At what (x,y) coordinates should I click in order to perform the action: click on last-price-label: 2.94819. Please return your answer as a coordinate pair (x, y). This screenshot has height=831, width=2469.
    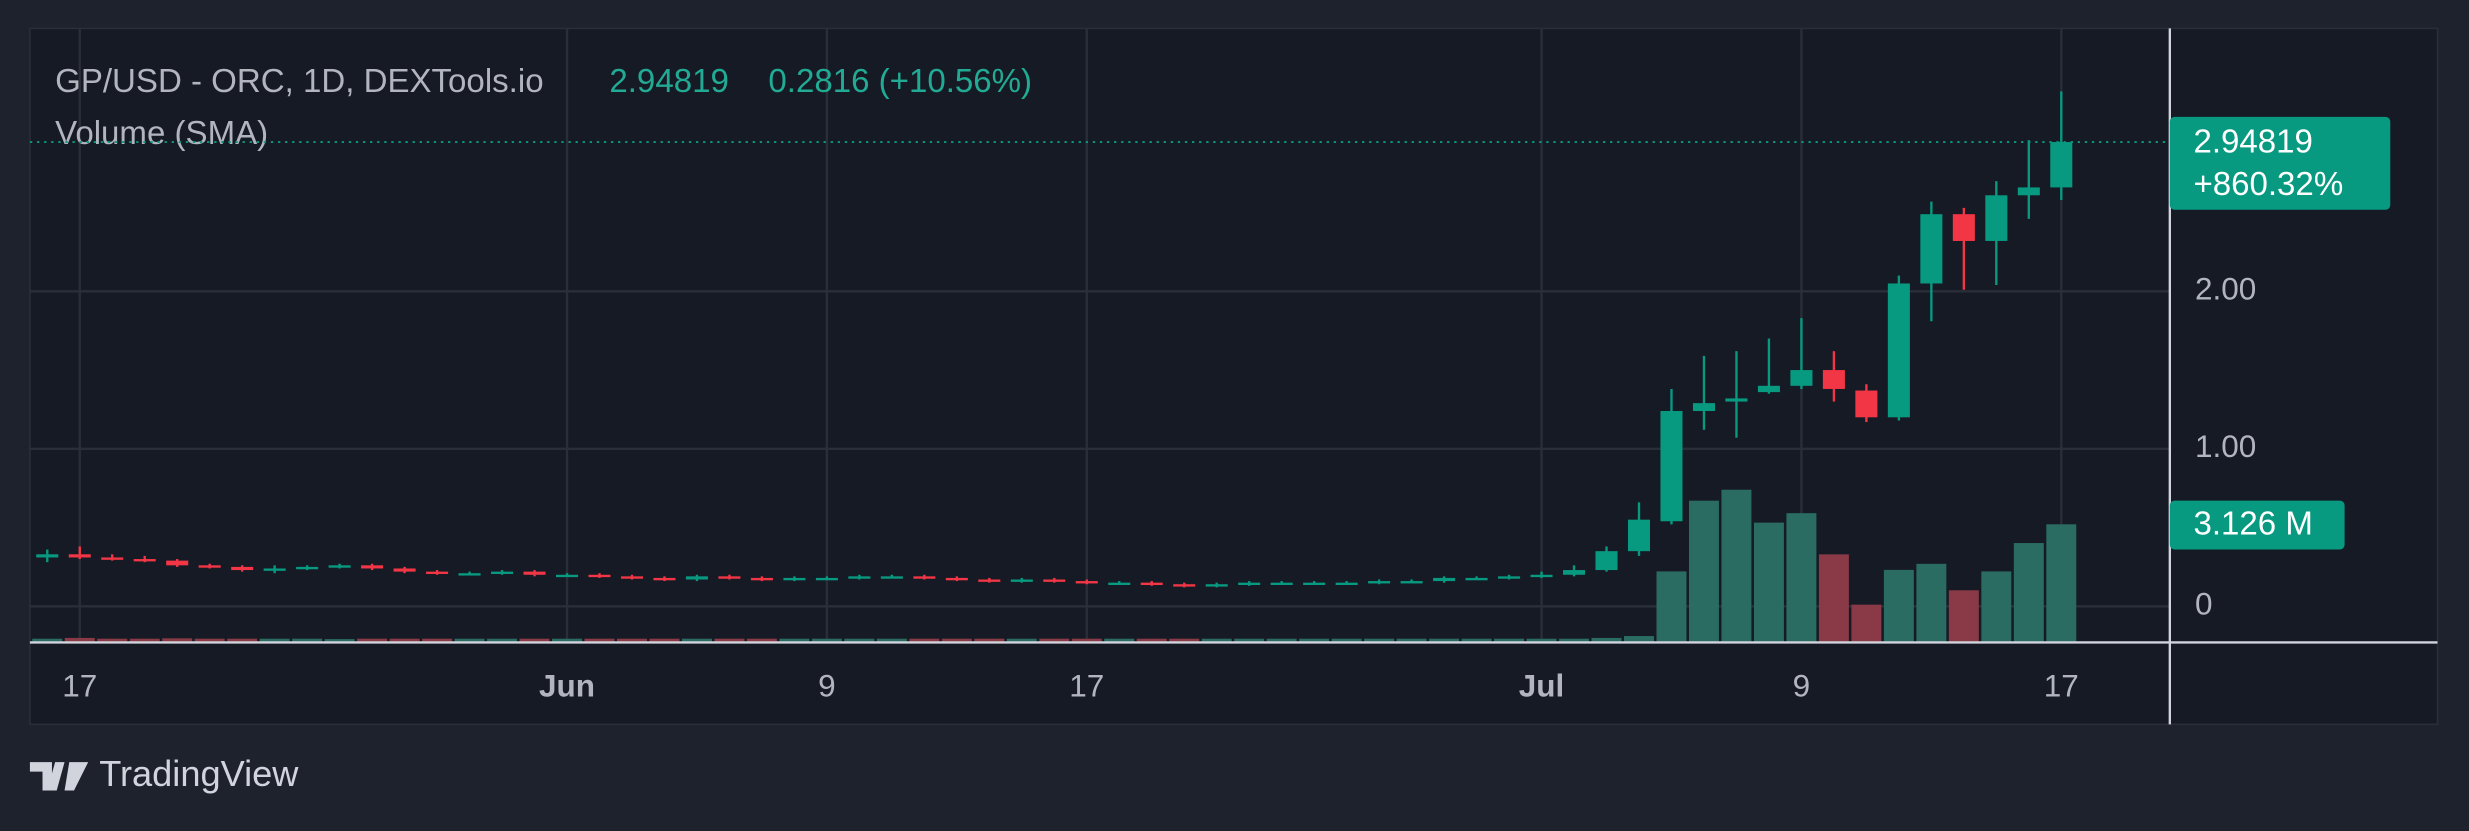
    Looking at the image, I should click on (2252, 141).